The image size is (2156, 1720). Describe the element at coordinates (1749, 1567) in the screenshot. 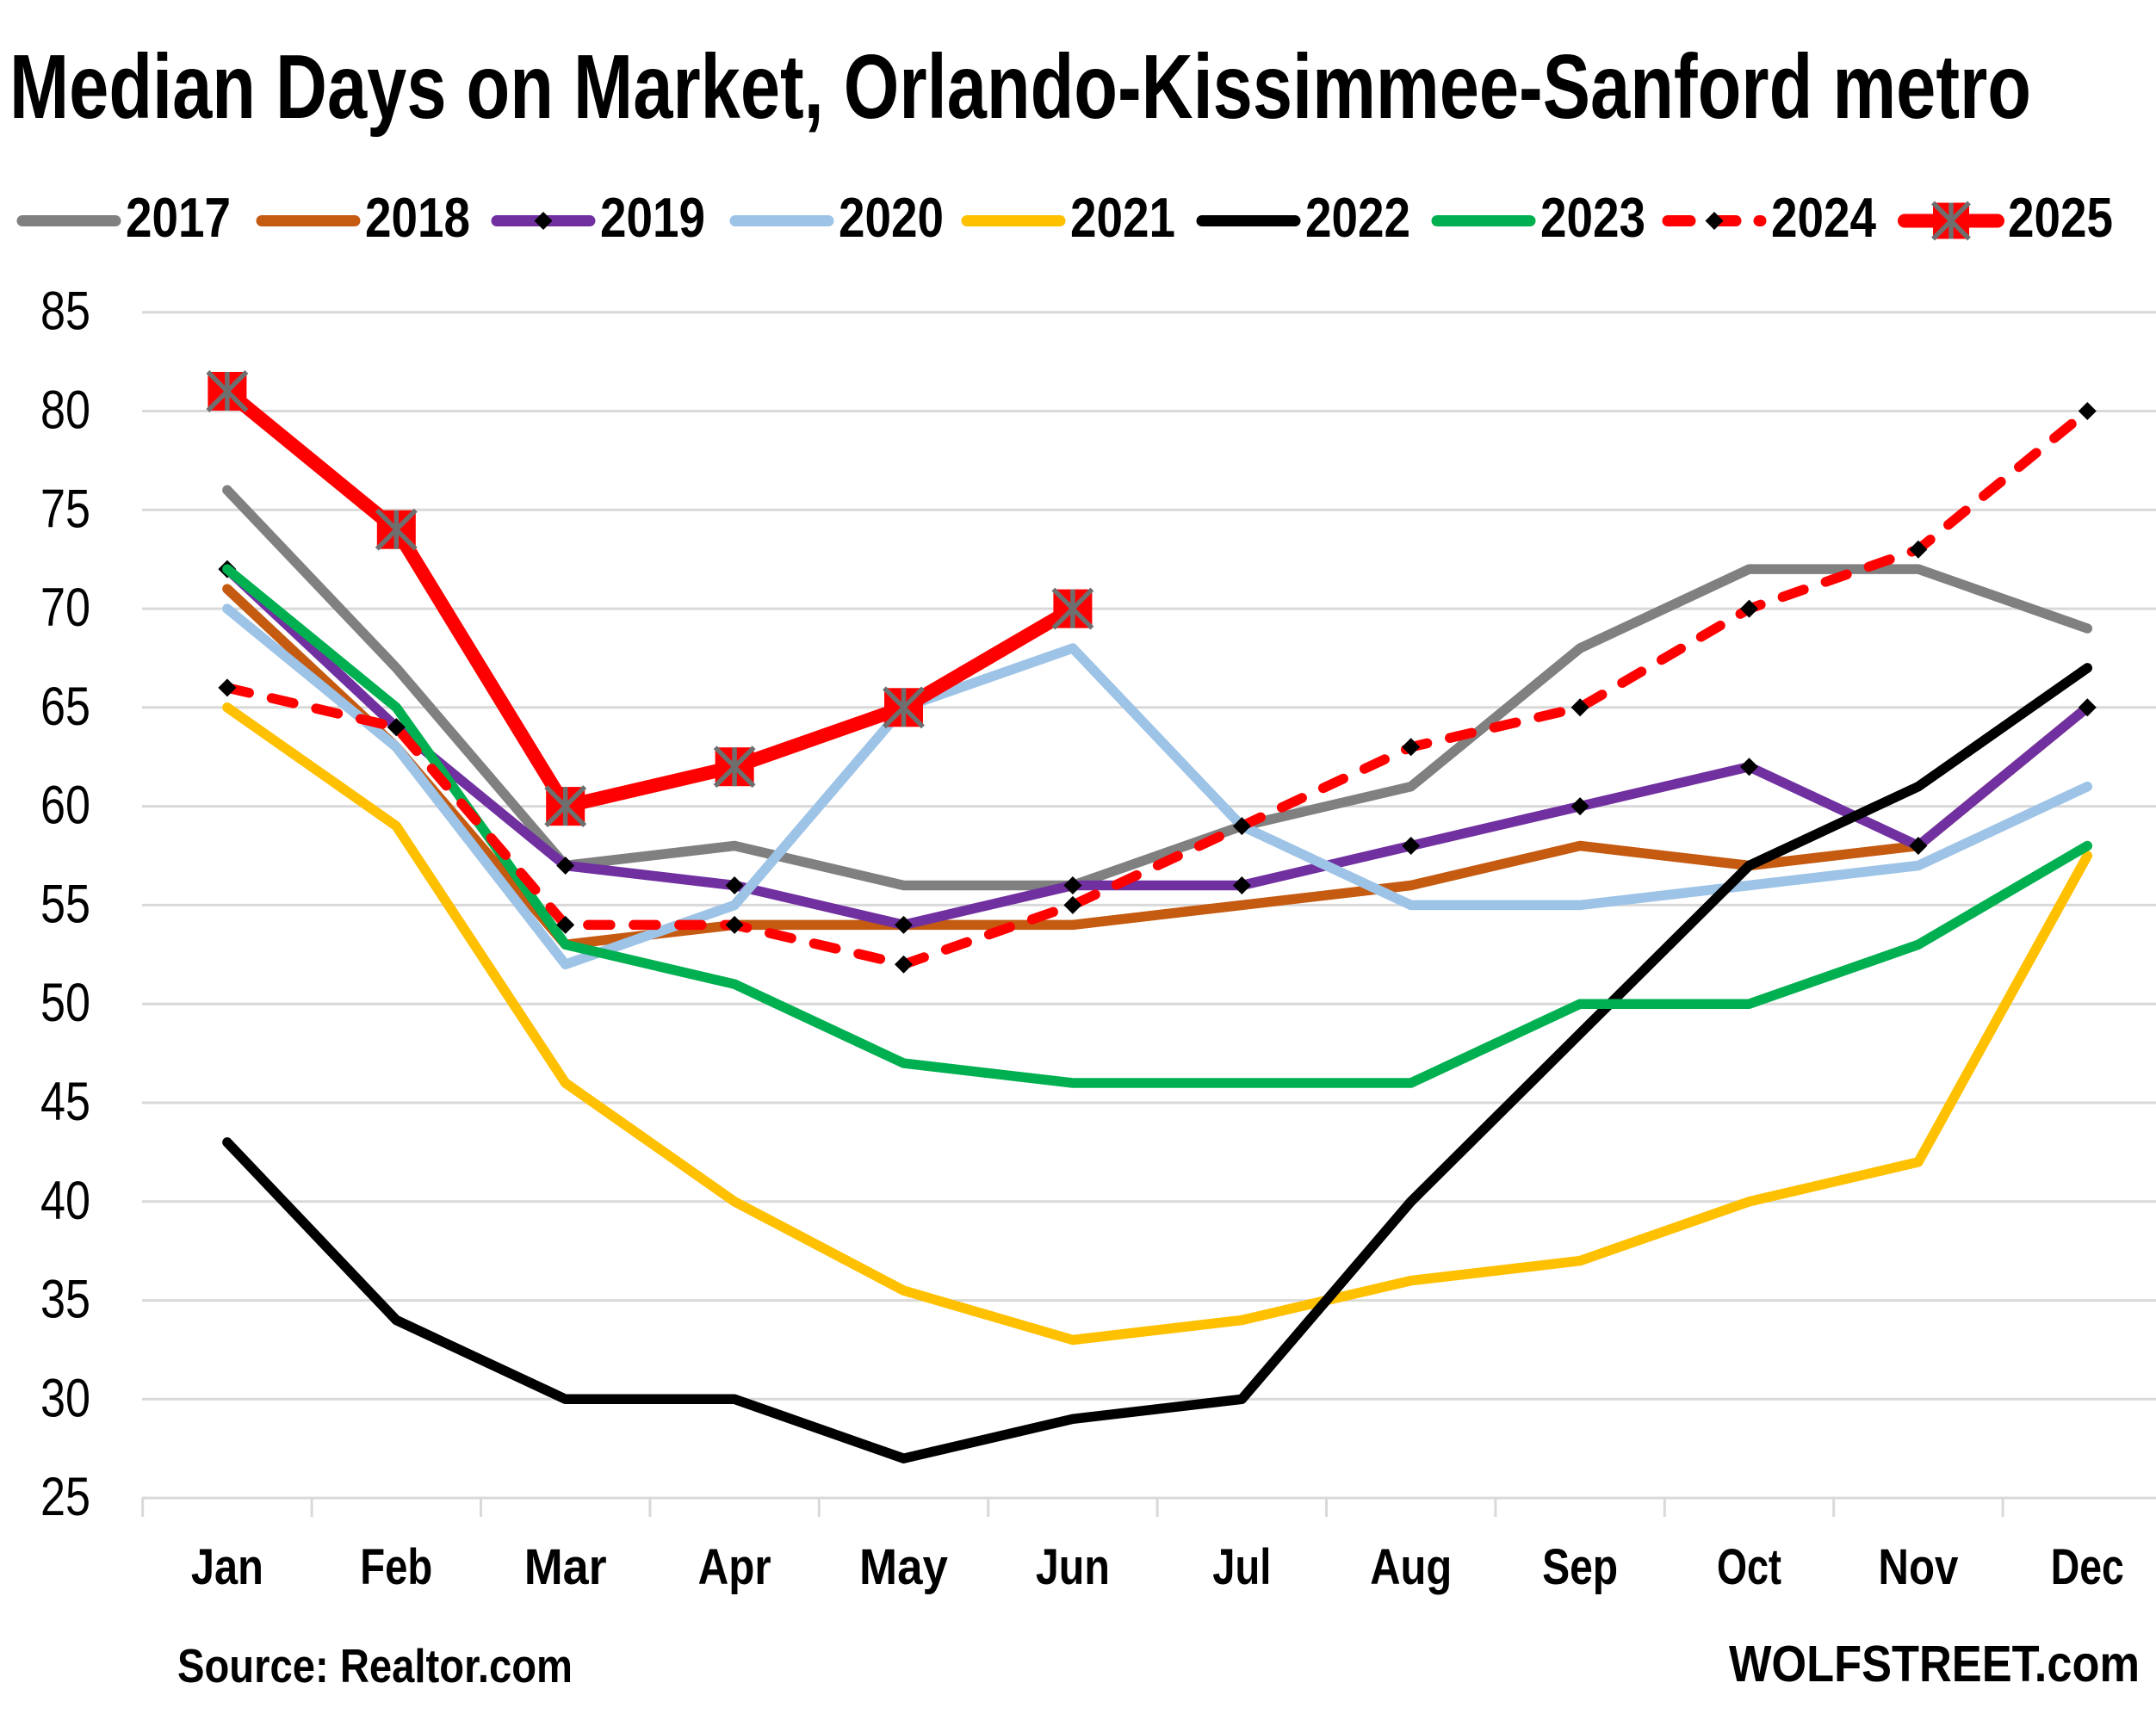

I see `svg-text: Oct` at that location.